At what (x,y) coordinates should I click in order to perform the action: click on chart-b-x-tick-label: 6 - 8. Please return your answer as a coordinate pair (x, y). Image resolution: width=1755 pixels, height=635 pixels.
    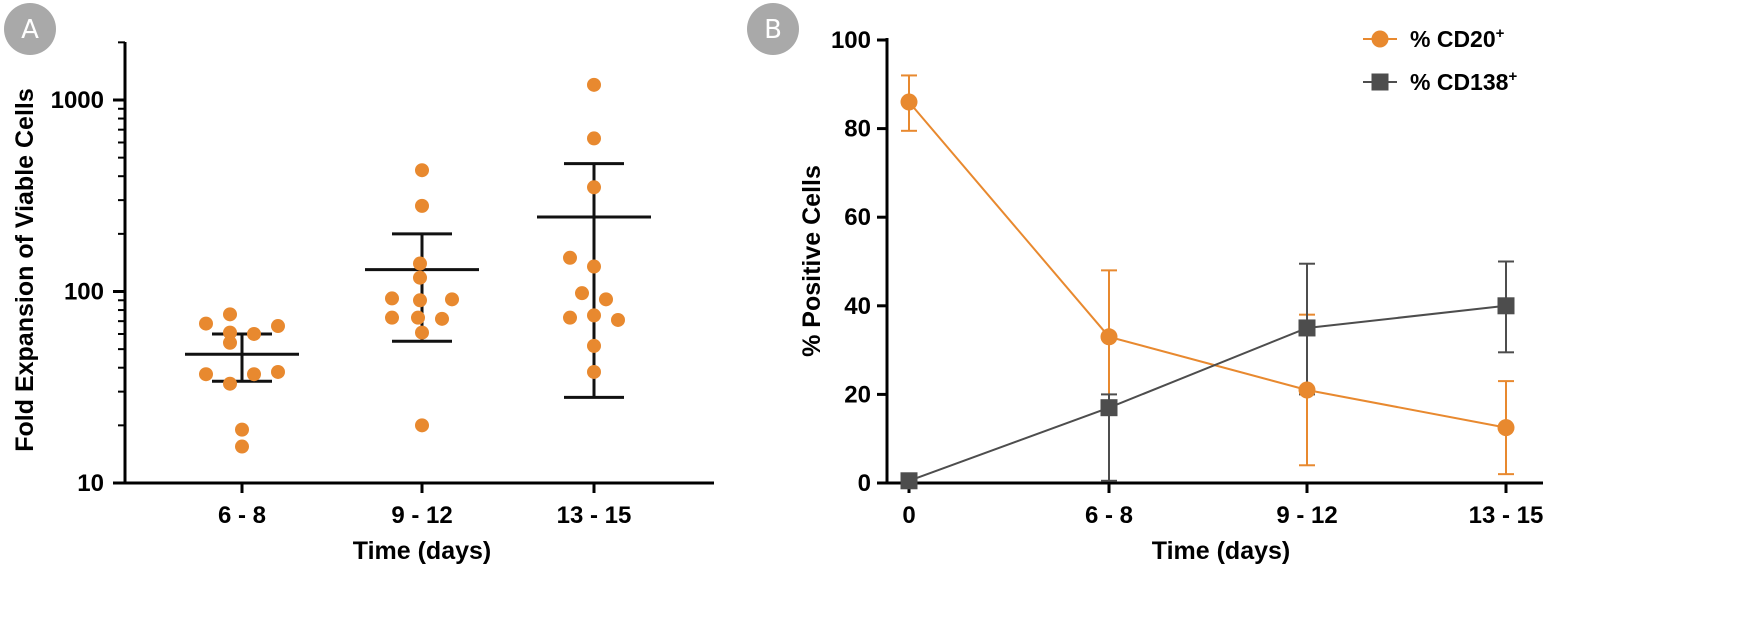
    Looking at the image, I should click on (1109, 515).